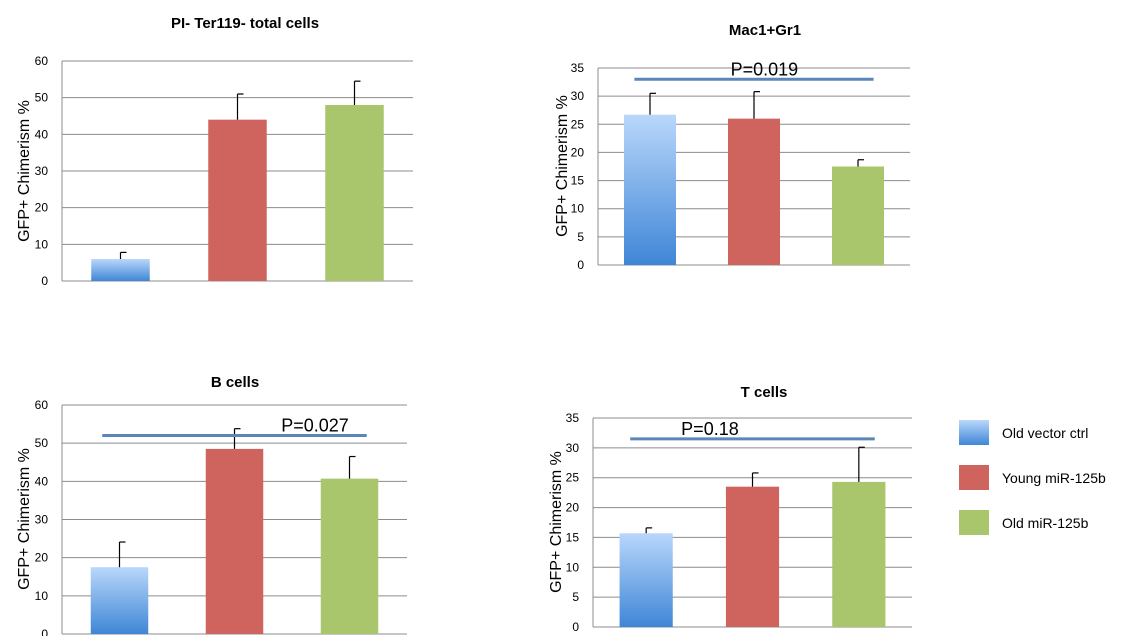 The image size is (1138, 636). What do you see at coordinates (315, 426) in the screenshot?
I see `p-value-label: P=0.027` at bounding box center [315, 426].